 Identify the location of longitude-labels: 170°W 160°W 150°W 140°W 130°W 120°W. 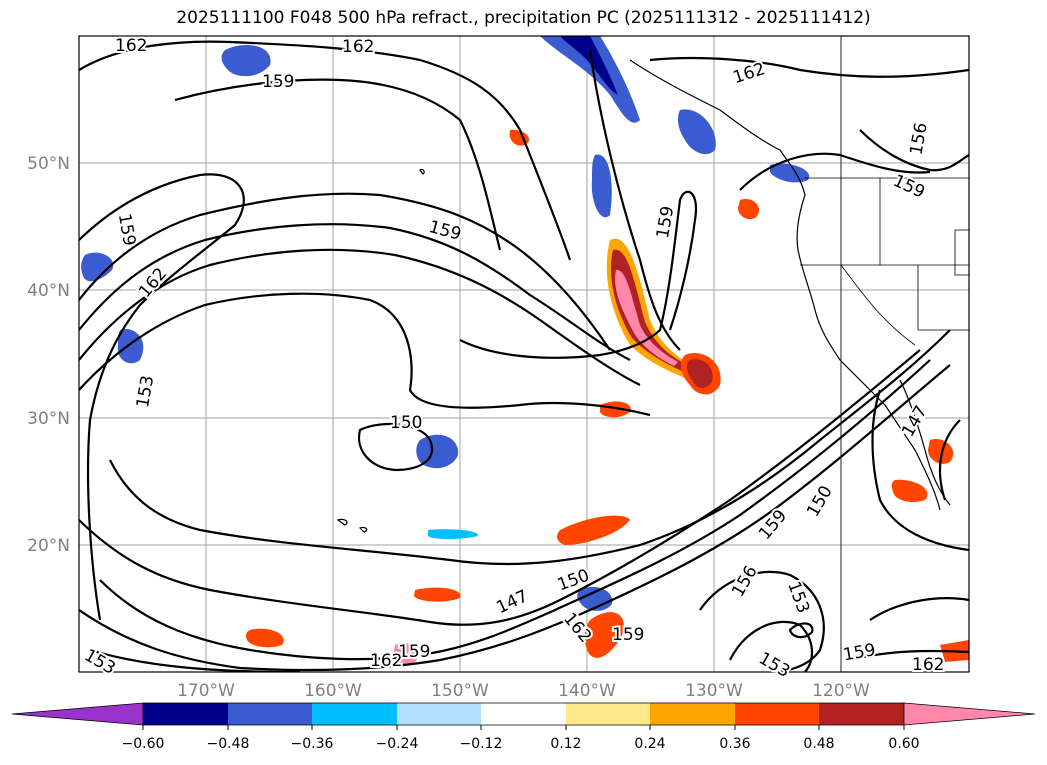
(523, 691).